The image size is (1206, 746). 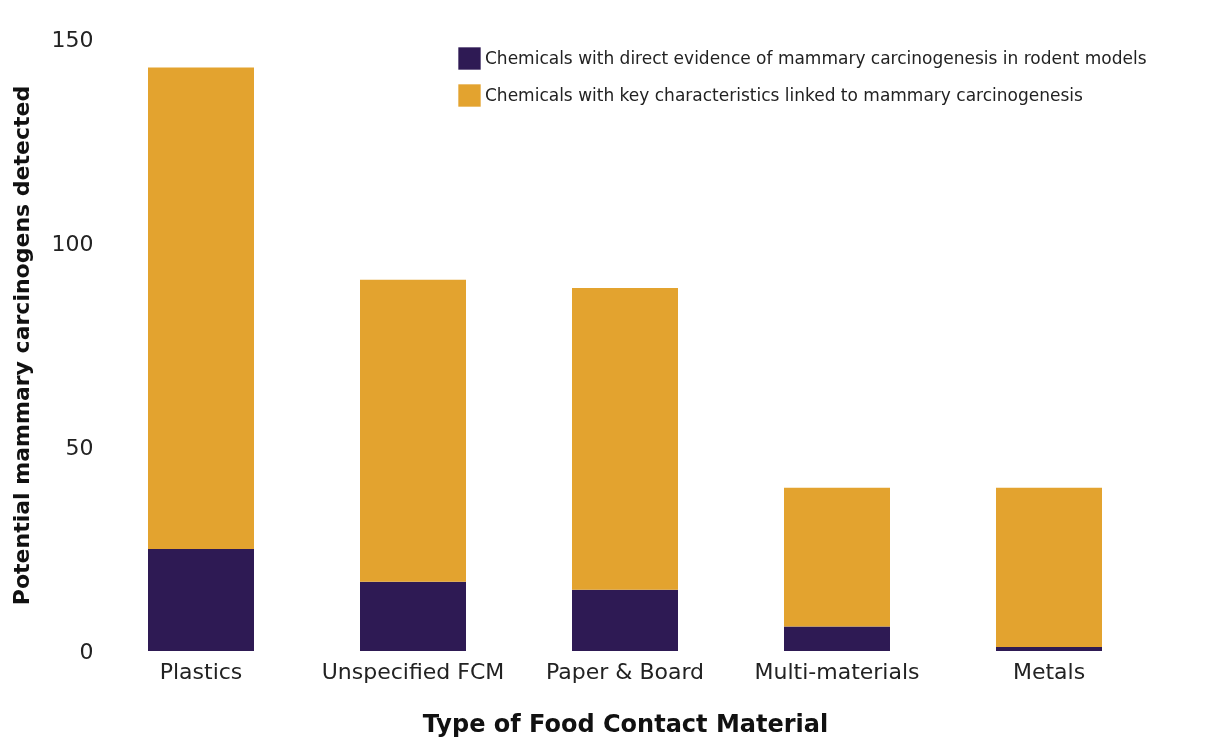 What do you see at coordinates (201, 671) in the screenshot?
I see `x-tick-label: Plastics` at bounding box center [201, 671].